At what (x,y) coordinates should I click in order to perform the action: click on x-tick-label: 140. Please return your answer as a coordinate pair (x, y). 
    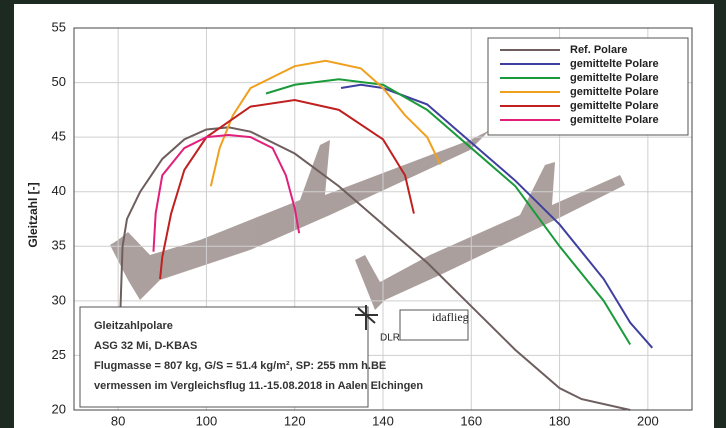
    Looking at the image, I should click on (383, 420).